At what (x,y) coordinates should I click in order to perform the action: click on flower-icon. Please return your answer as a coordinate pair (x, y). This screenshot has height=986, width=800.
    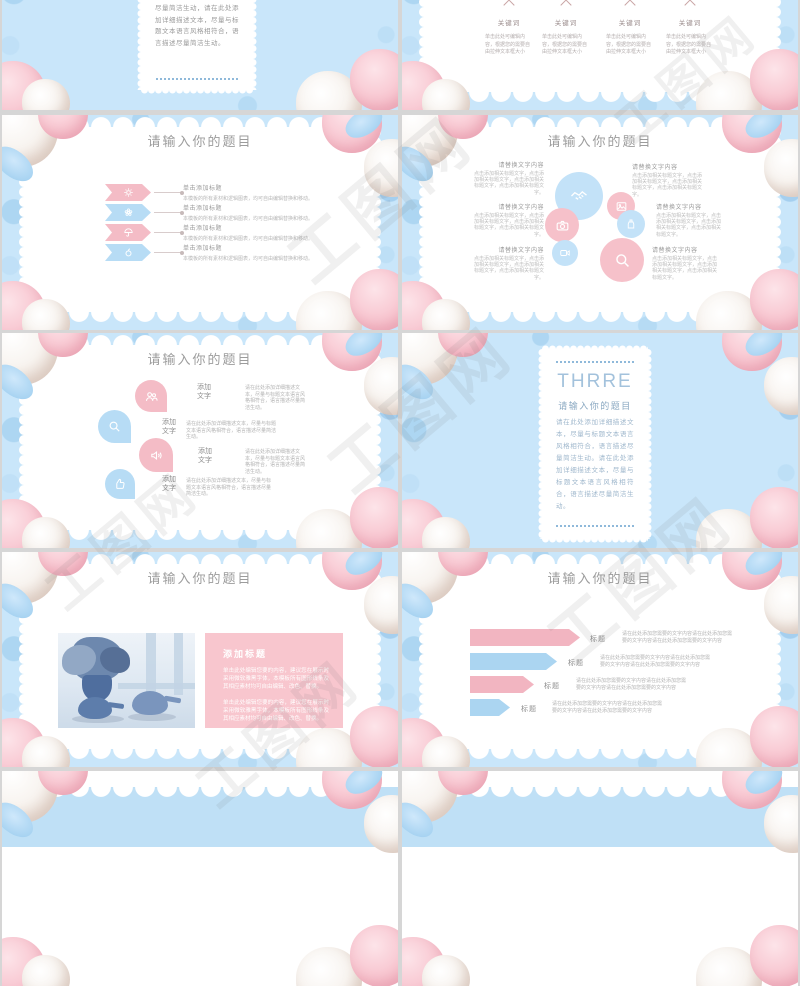
    Looking at the image, I should click on (128, 212).